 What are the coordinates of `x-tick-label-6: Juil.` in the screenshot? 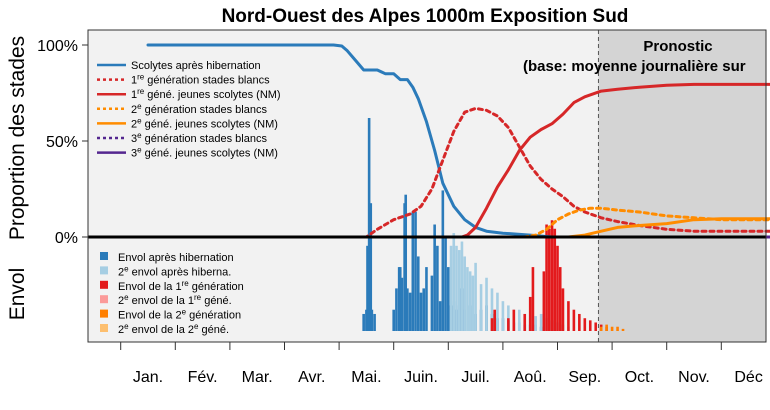 It's located at (475, 377).